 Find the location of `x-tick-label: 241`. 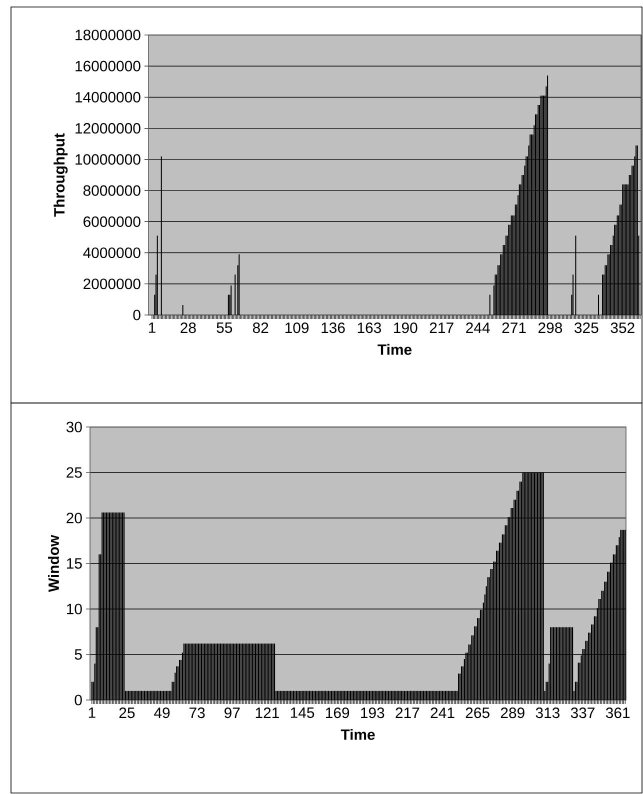

x-tick-label: 241 is located at coordinates (442, 713).